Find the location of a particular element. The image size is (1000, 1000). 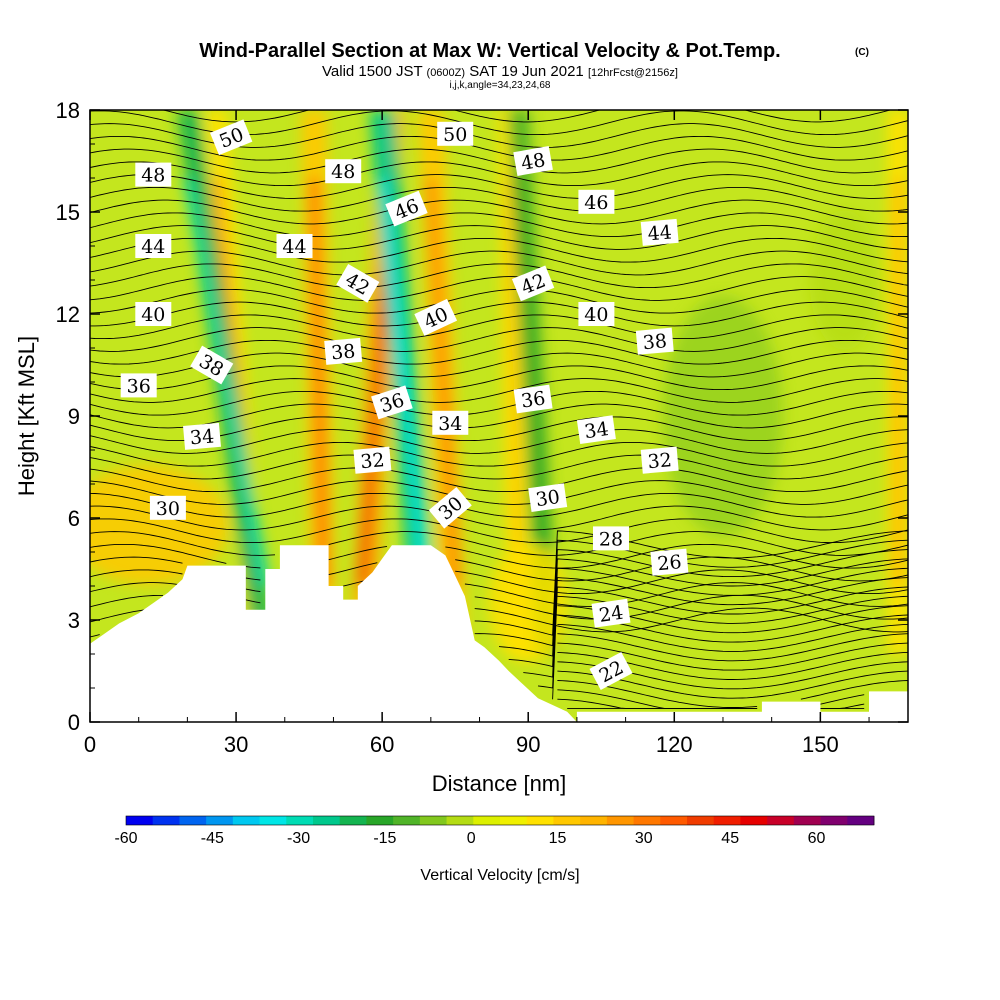

velocity-cell-updraft is located at coordinates (159, 524).